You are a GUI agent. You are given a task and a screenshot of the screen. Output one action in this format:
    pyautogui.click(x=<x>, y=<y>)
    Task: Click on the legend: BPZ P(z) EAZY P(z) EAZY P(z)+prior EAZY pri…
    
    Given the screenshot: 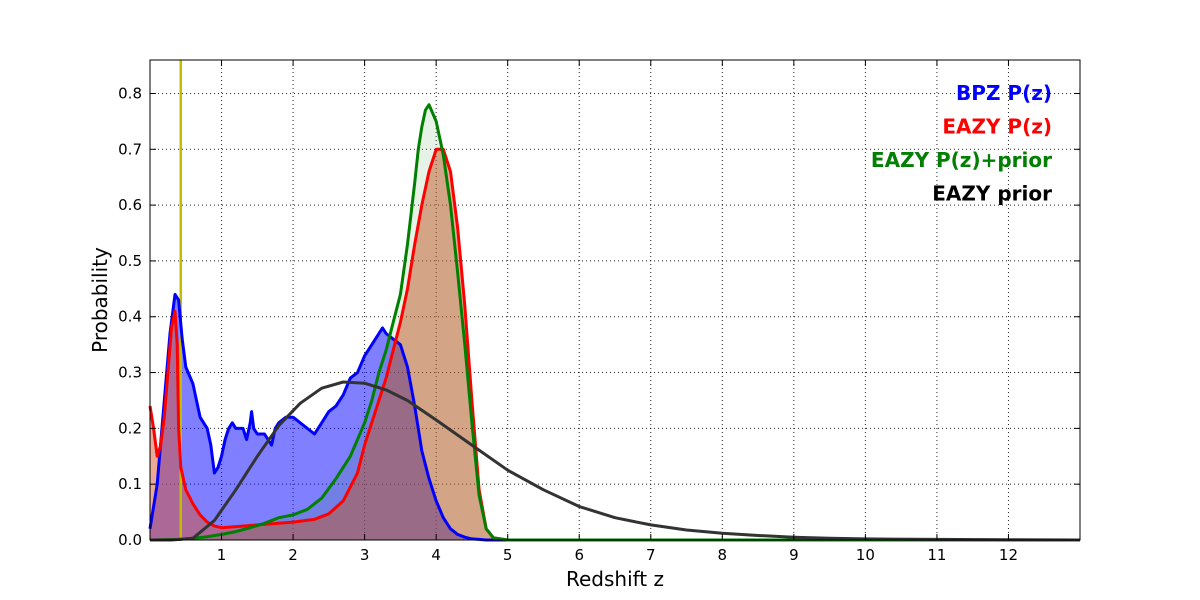 What is the action you would take?
    pyautogui.click(x=961, y=143)
    